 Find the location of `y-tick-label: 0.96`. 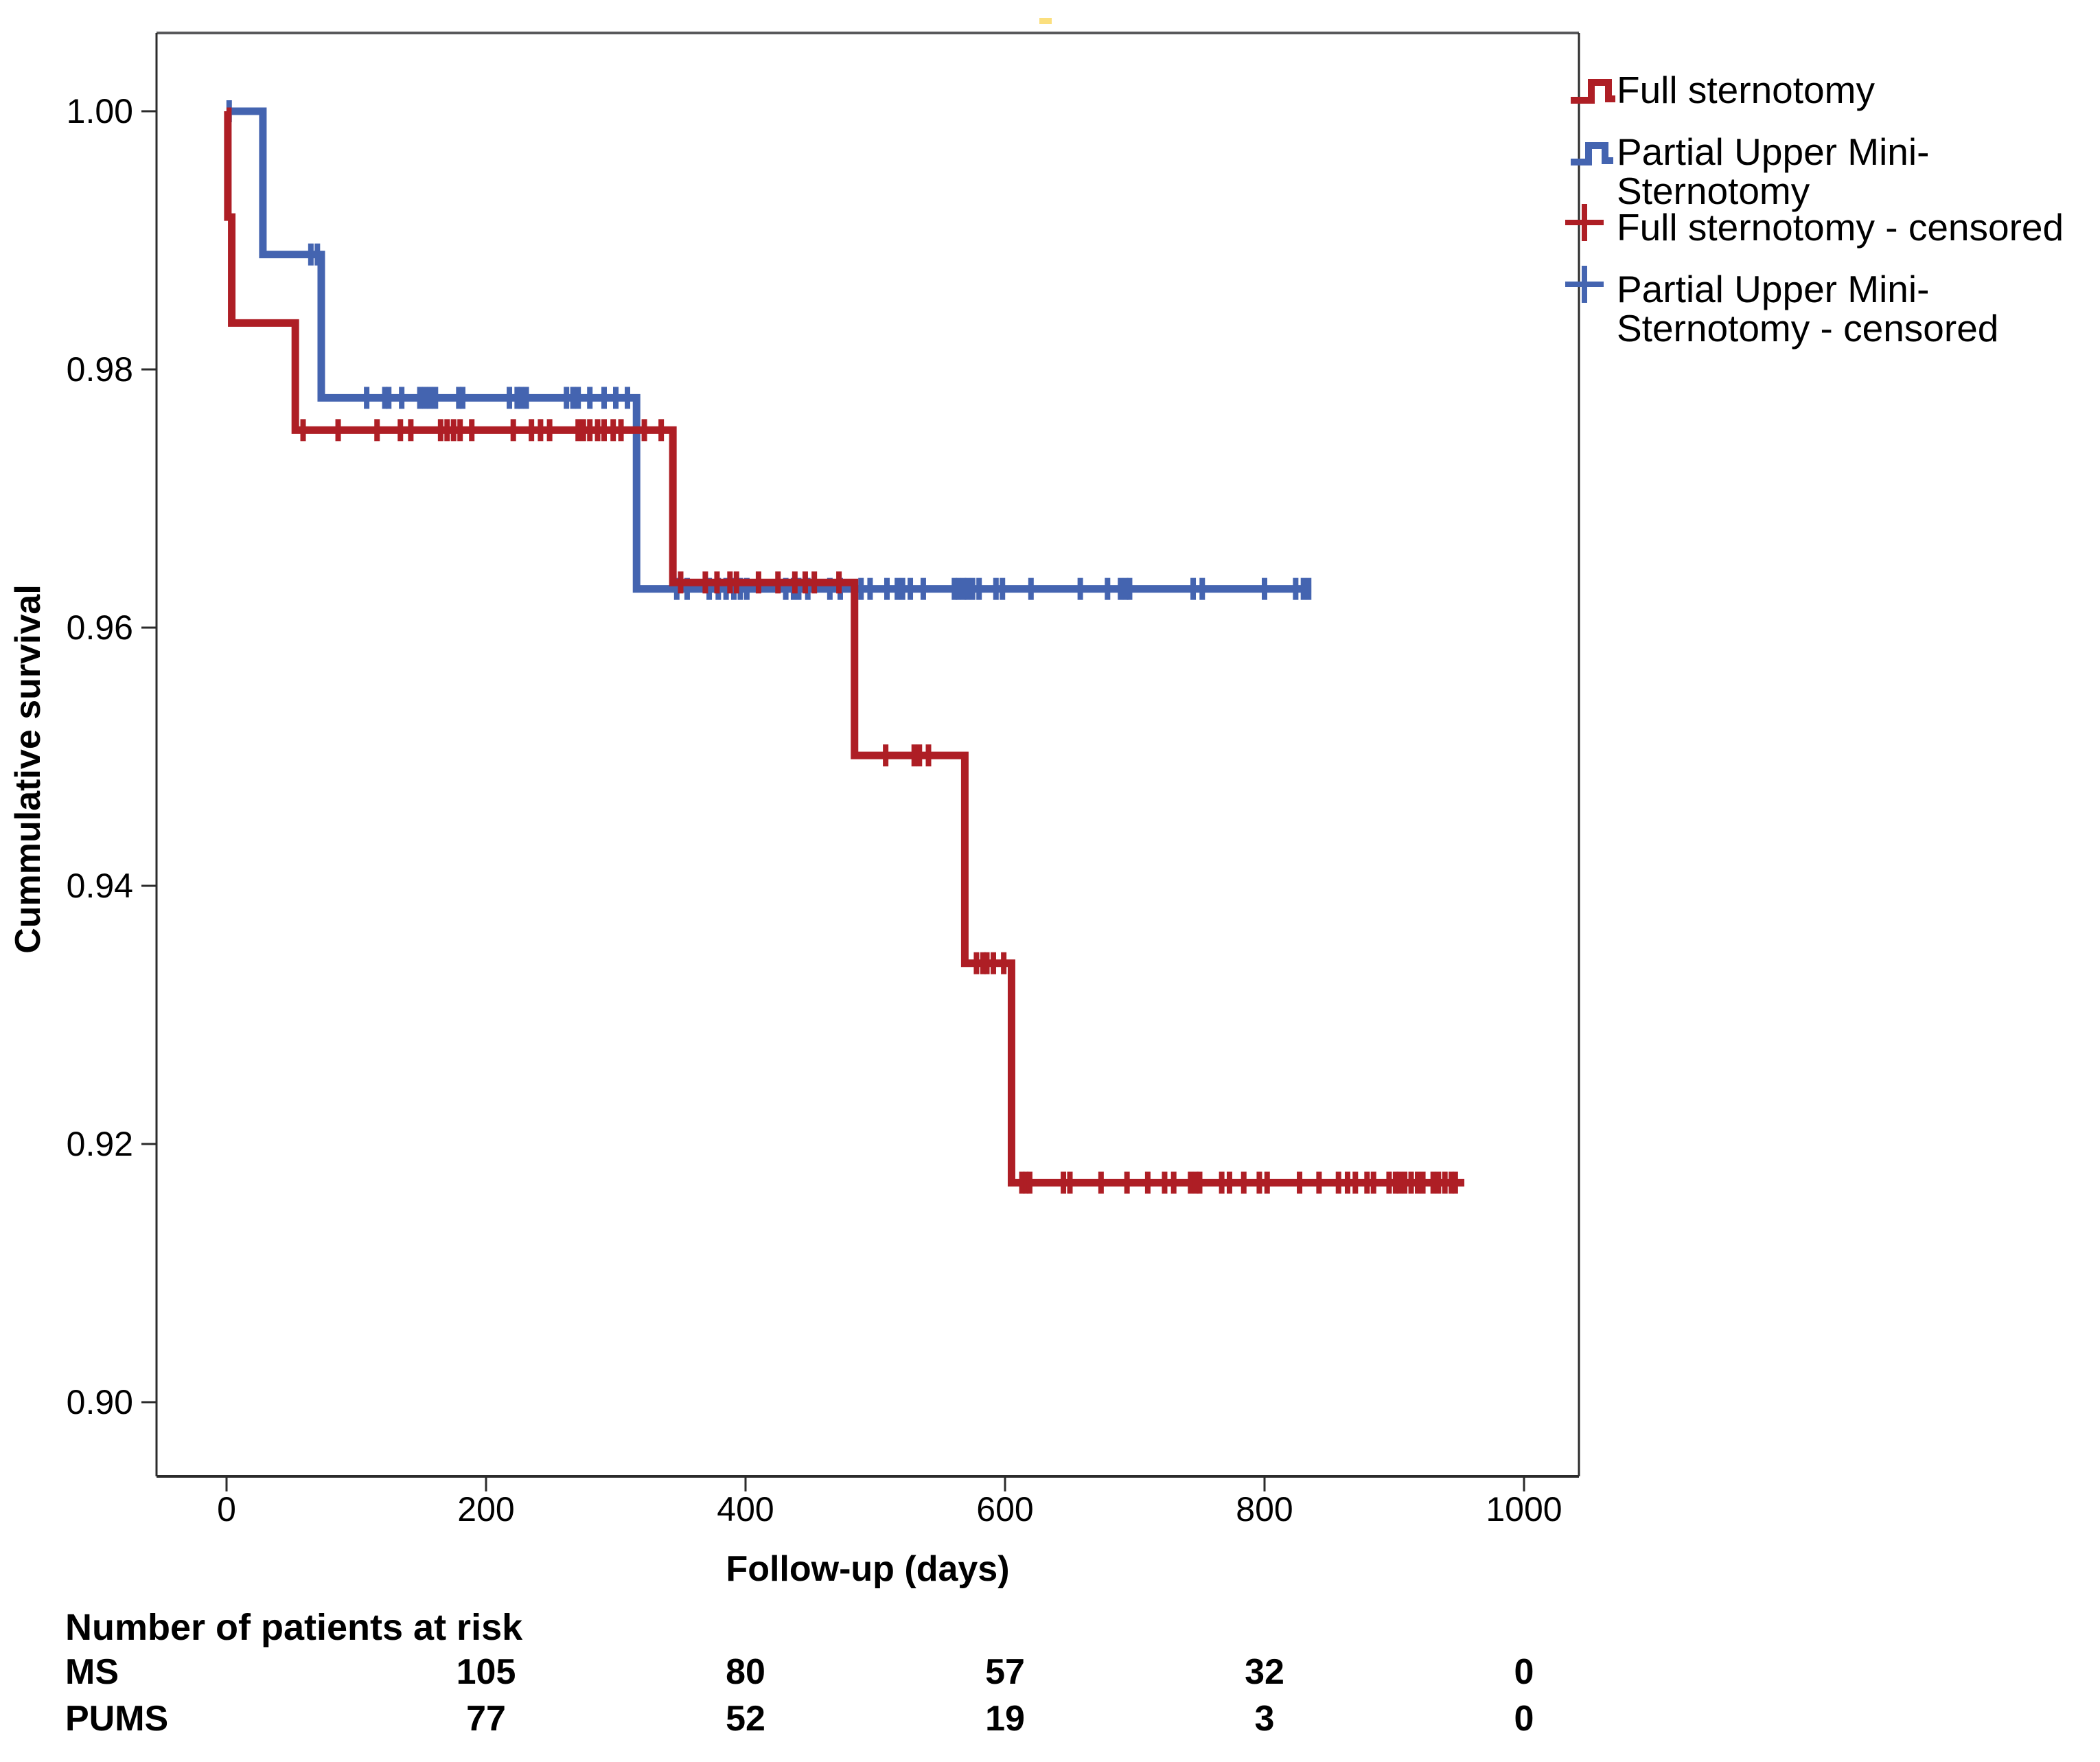

y-tick-label: 0.96 is located at coordinates (100, 627).